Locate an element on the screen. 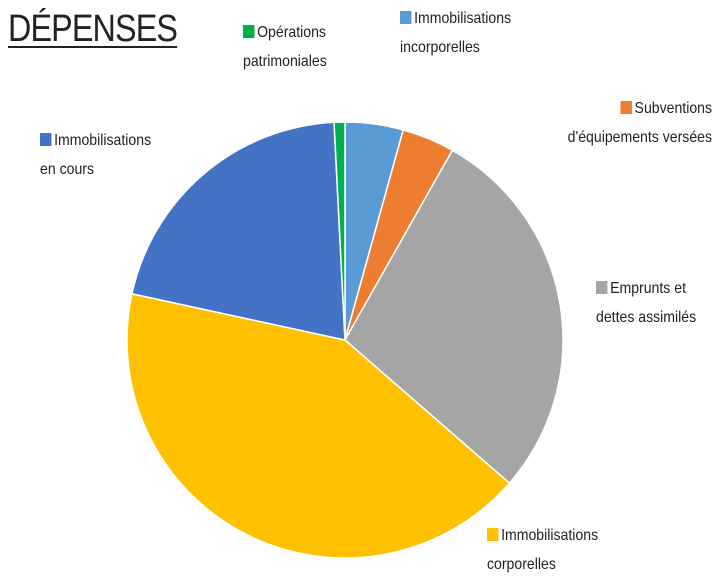 This screenshot has width=722, height=579. legend-entry: Immobilisations corporelles is located at coordinates (542, 550).